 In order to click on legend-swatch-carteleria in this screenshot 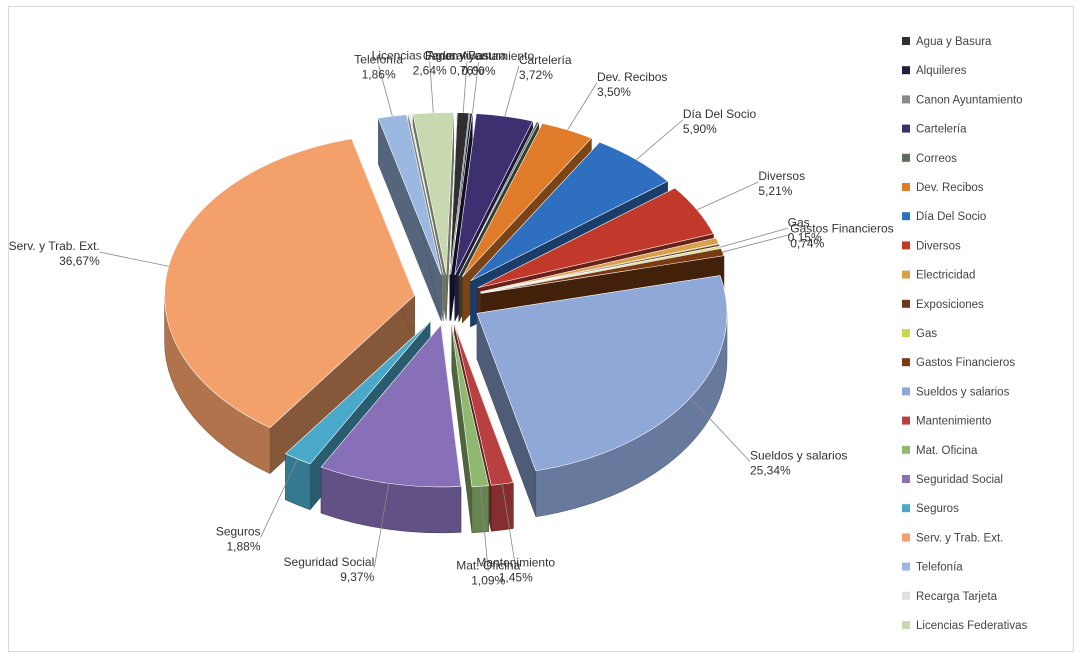, I will do `click(906, 128)`.